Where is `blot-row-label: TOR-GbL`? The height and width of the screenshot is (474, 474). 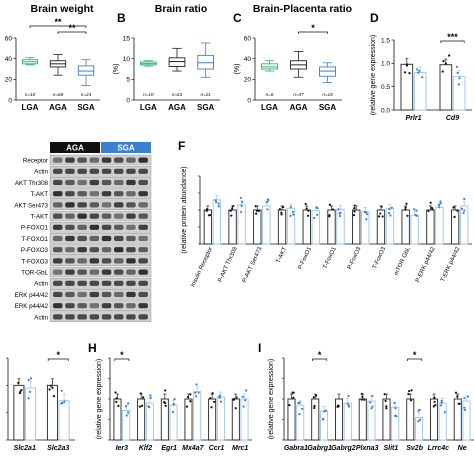
blot-row-label: TOR-GbL is located at coordinates (34, 273).